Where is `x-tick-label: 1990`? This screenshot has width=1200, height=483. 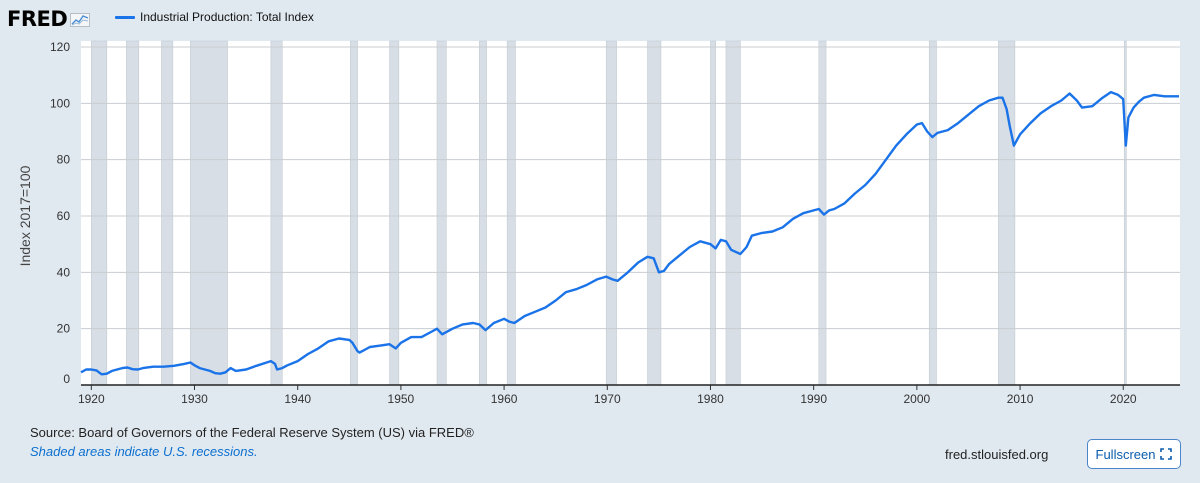
x-tick-label: 1990 is located at coordinates (813, 399).